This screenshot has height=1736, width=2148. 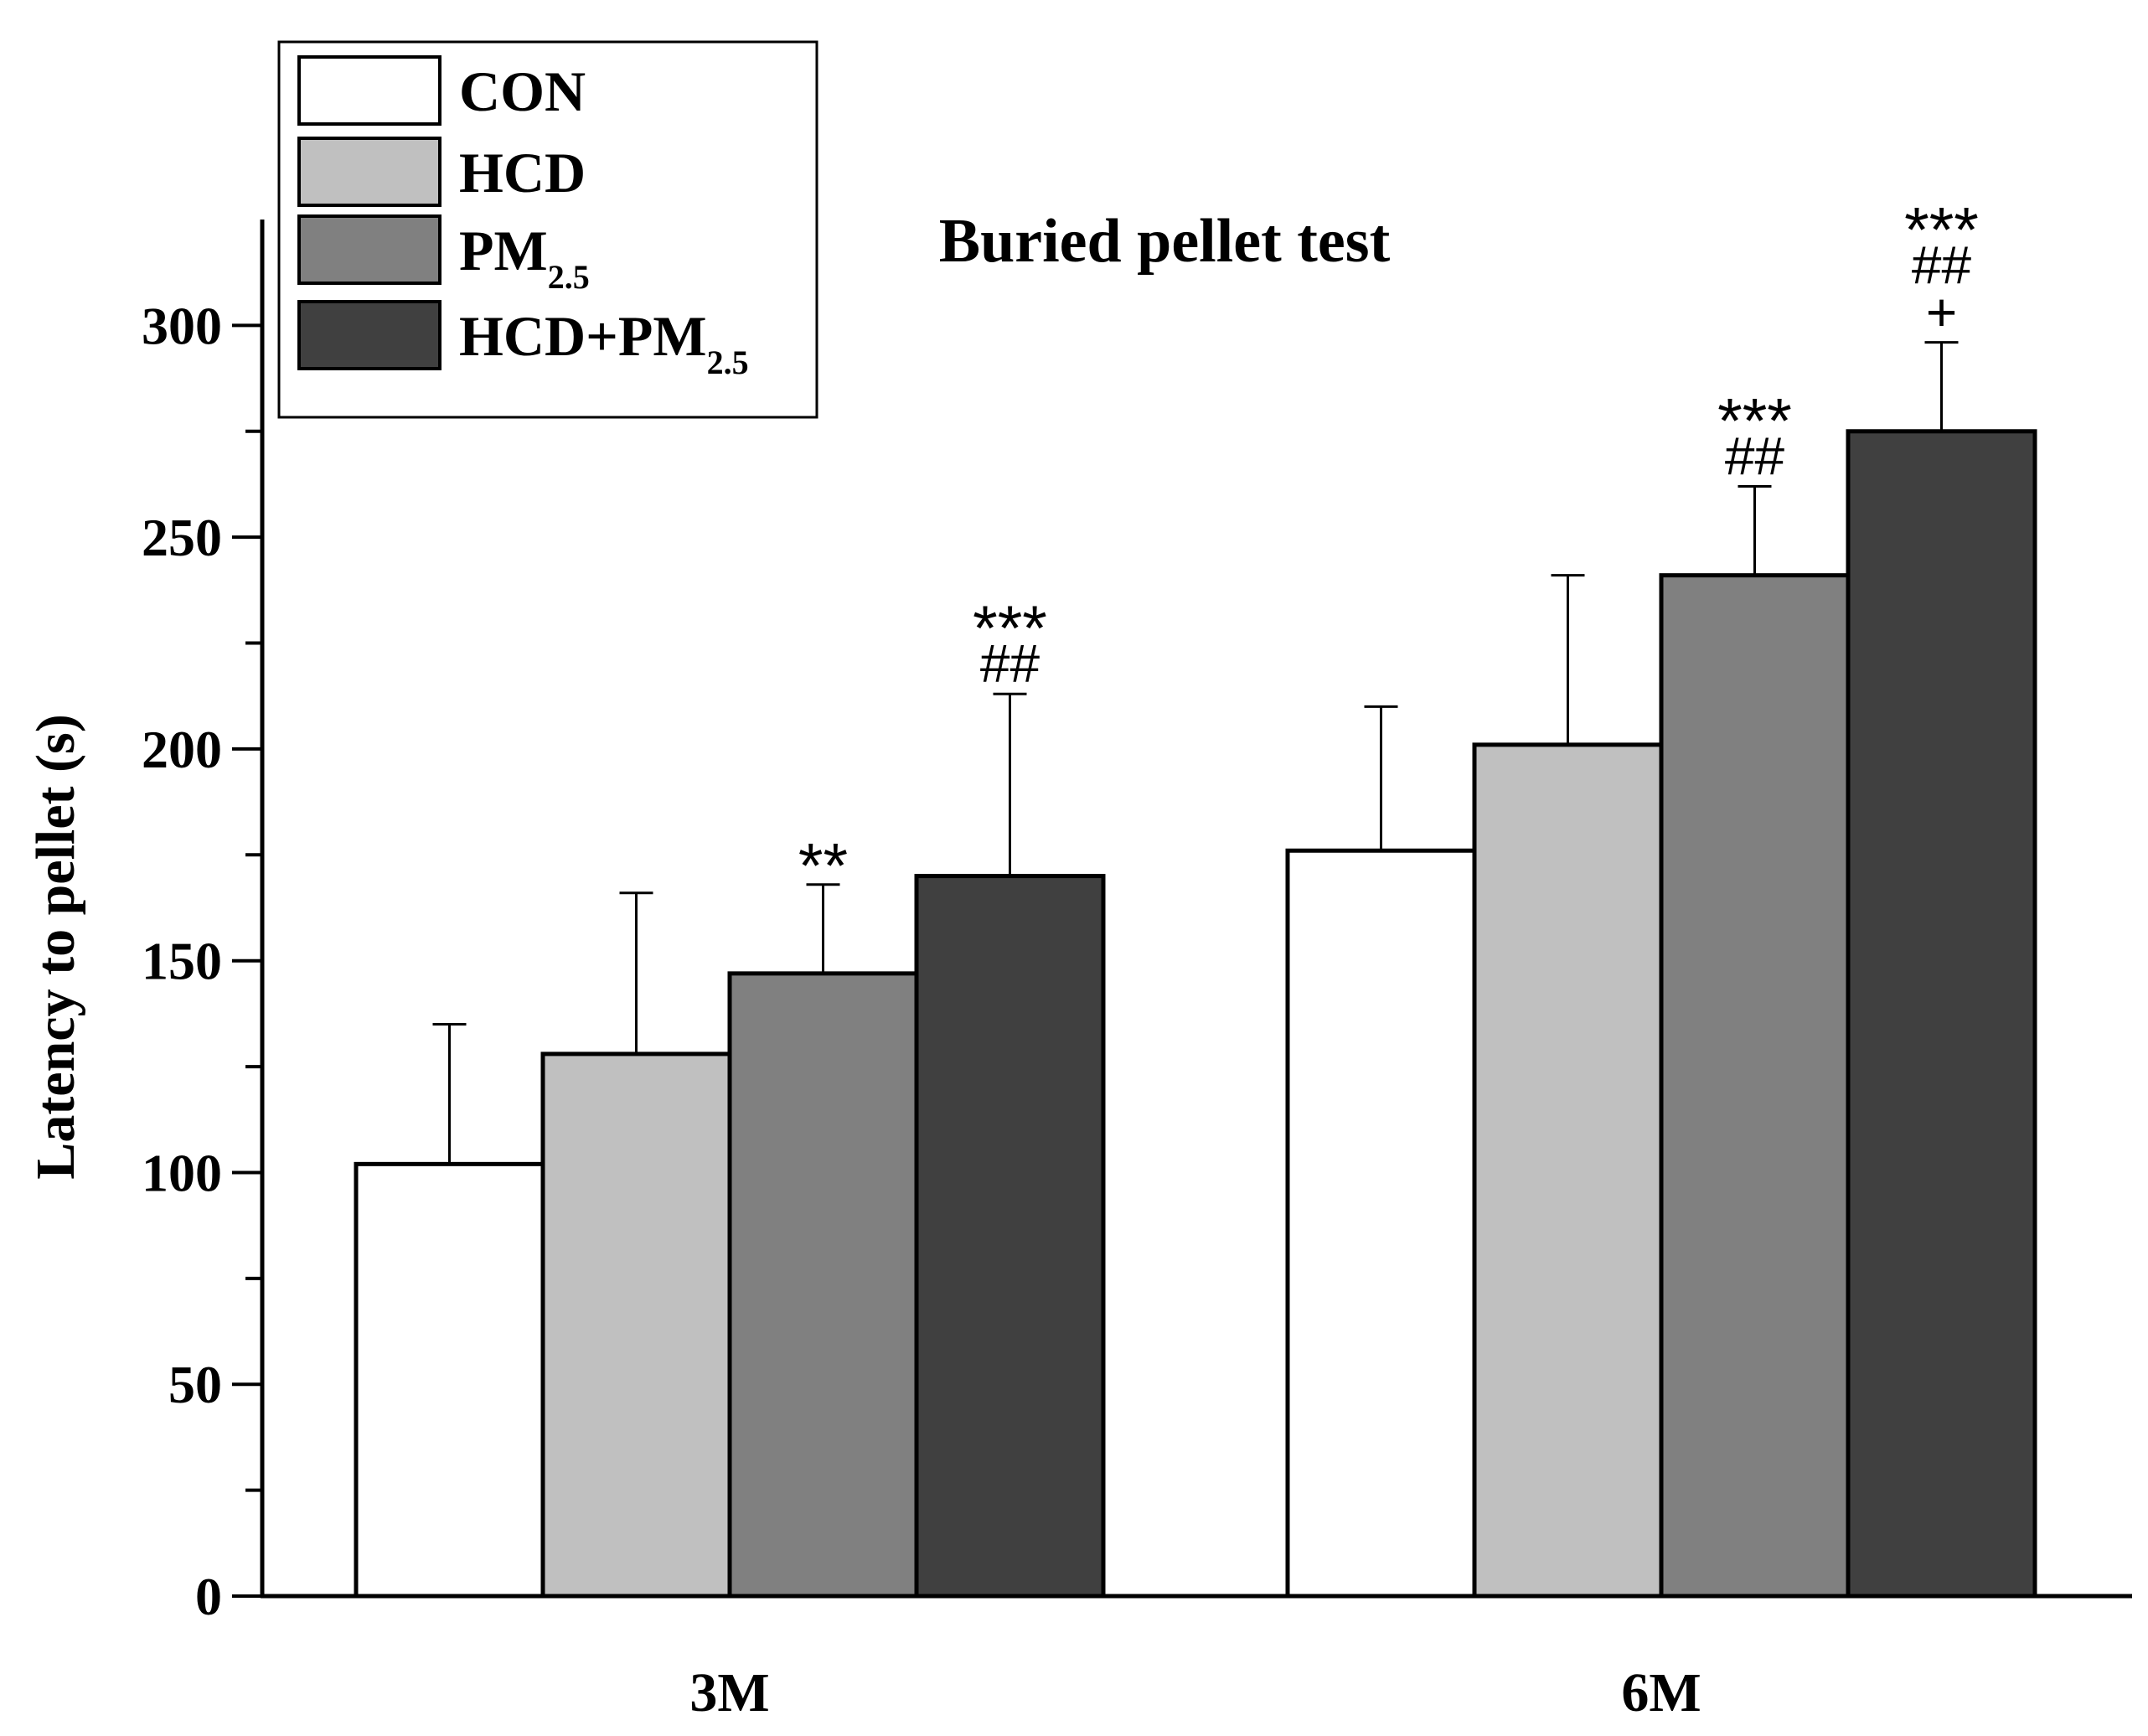 I want to click on legend-label: CON, so click(x=523, y=91).